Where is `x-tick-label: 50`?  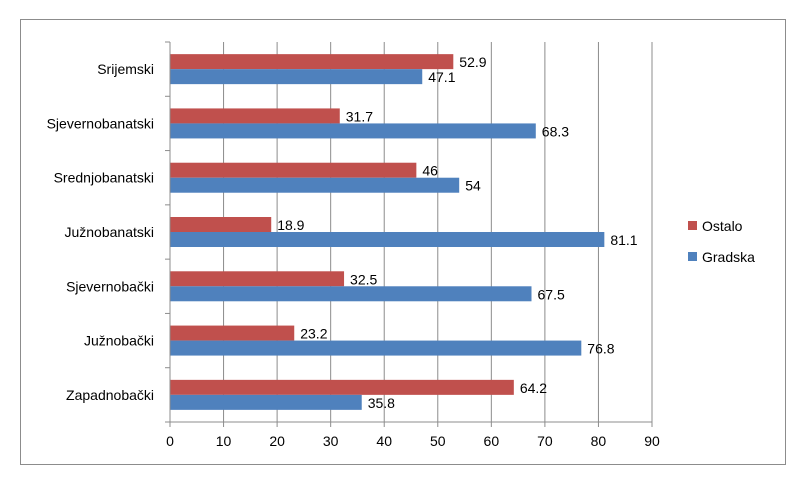 x-tick-label: 50 is located at coordinates (438, 441).